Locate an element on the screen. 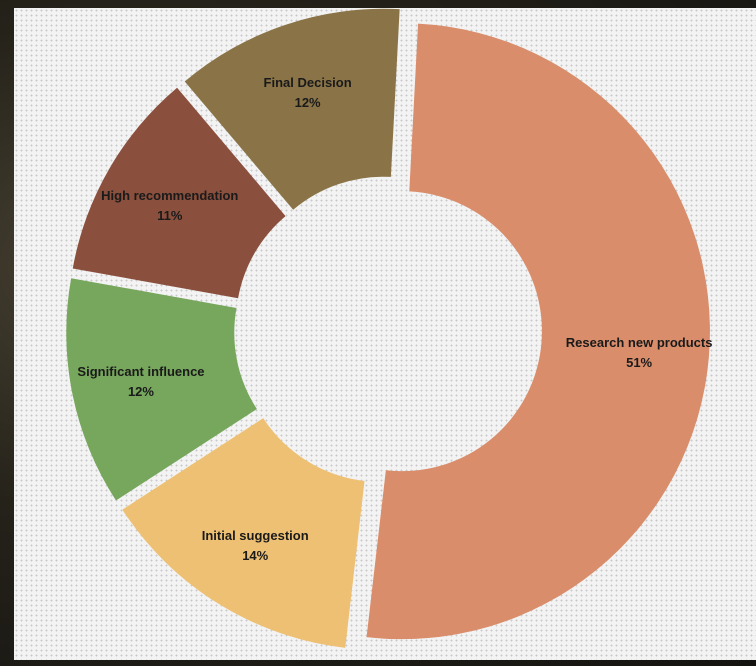 Image resolution: width=756 pixels, height=666 pixels. slice-name-label: Significant influence is located at coordinates (140, 371).